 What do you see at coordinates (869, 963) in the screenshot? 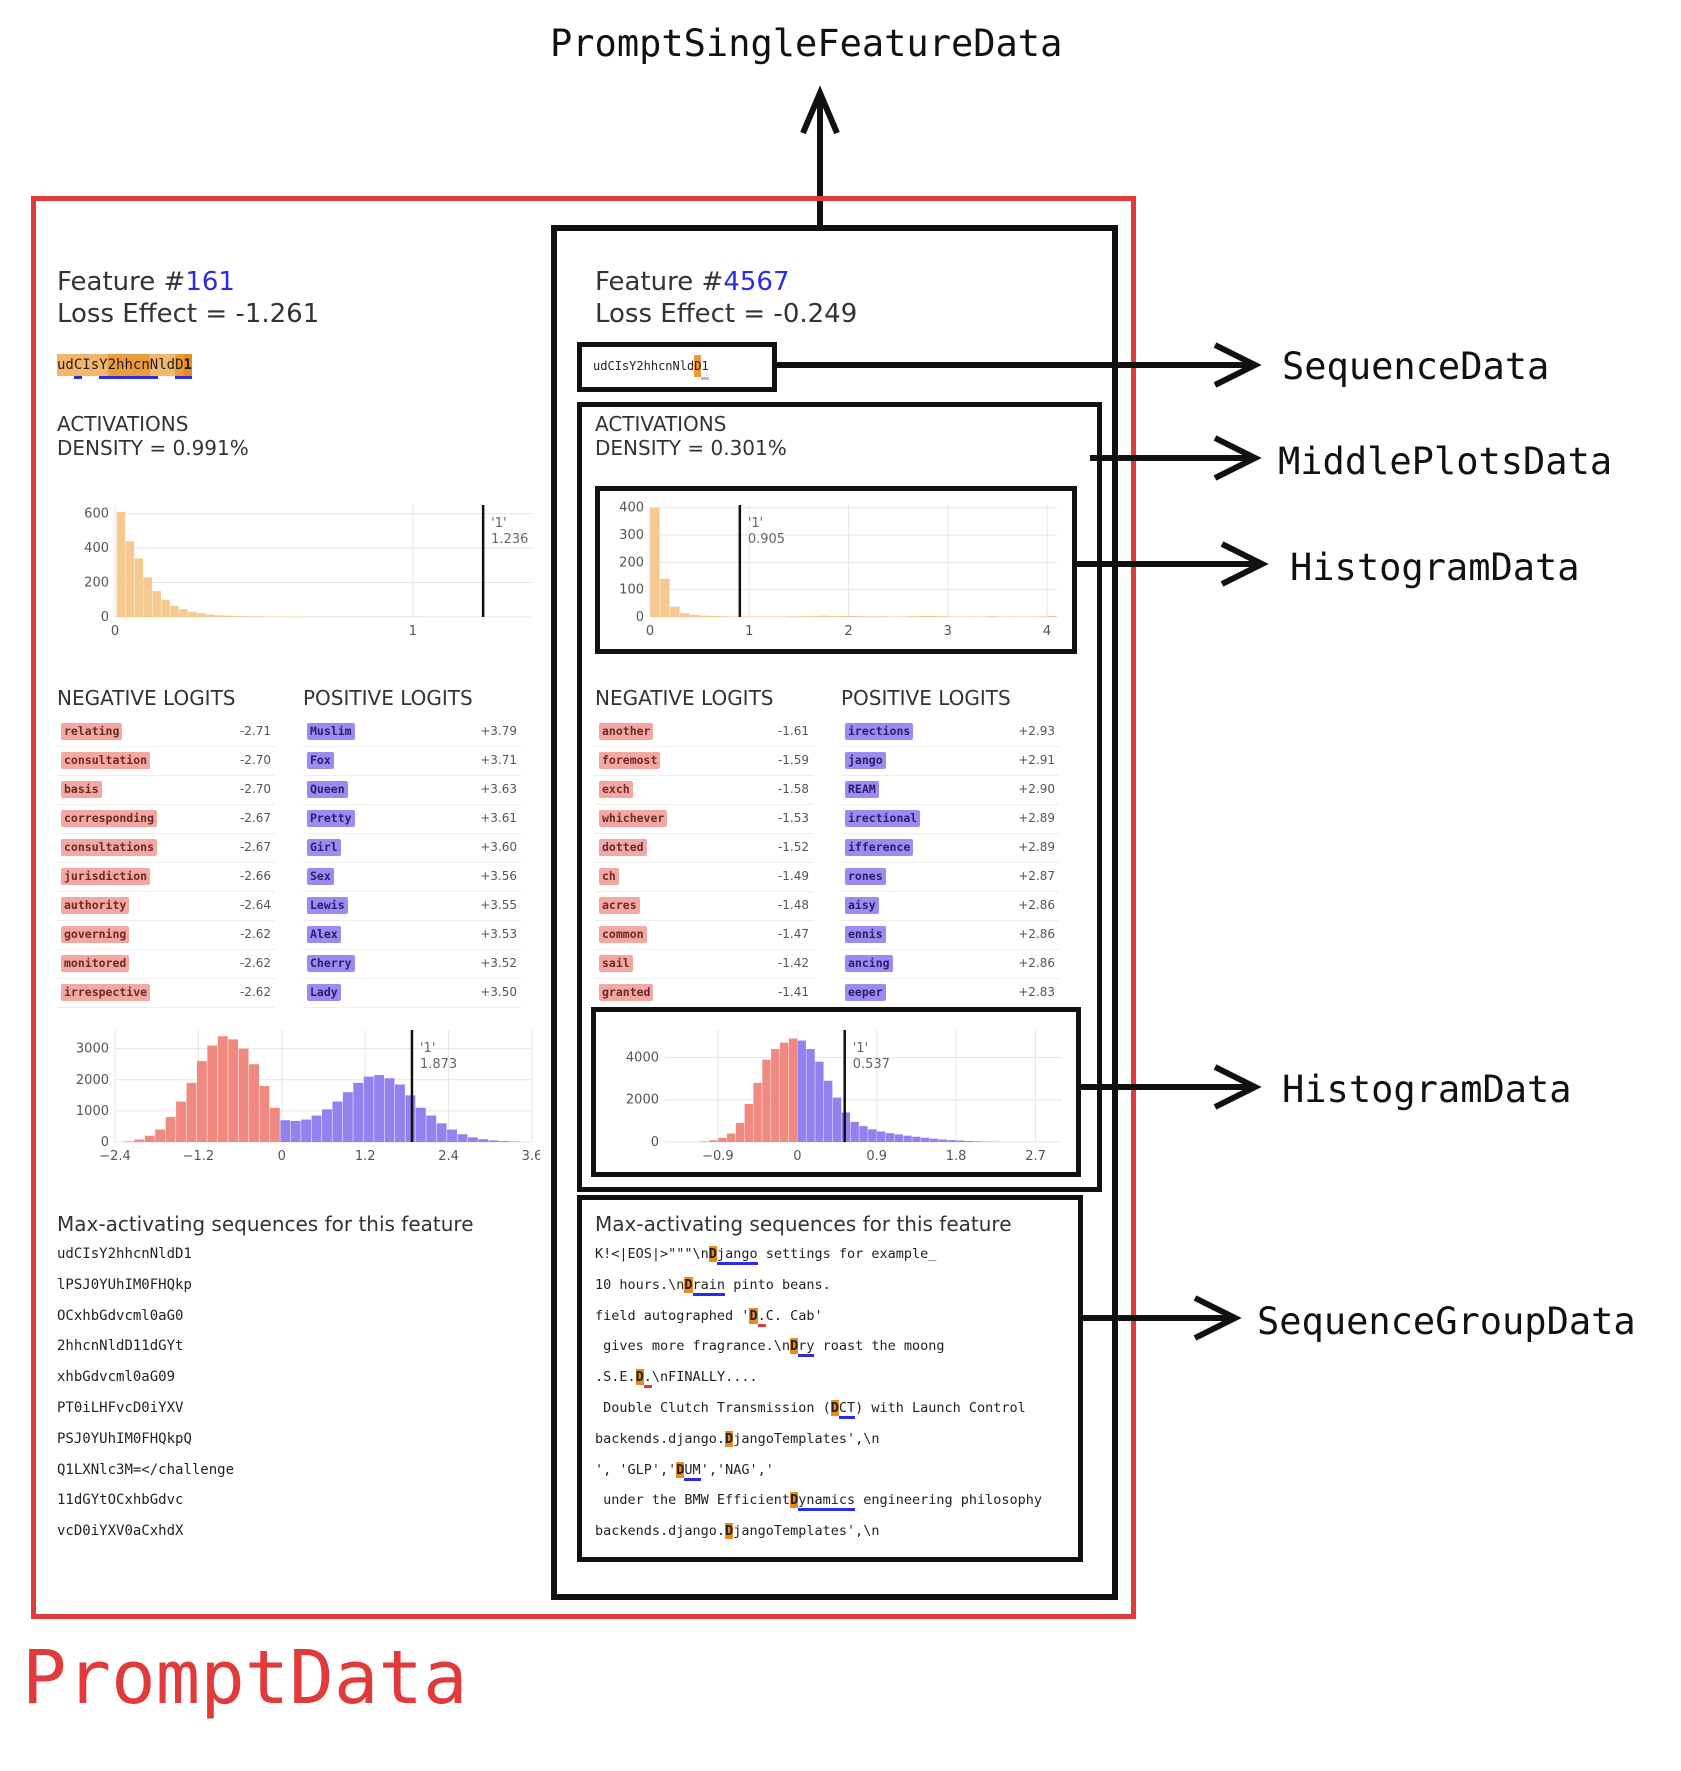
I see `logit-token: ancing` at bounding box center [869, 963].